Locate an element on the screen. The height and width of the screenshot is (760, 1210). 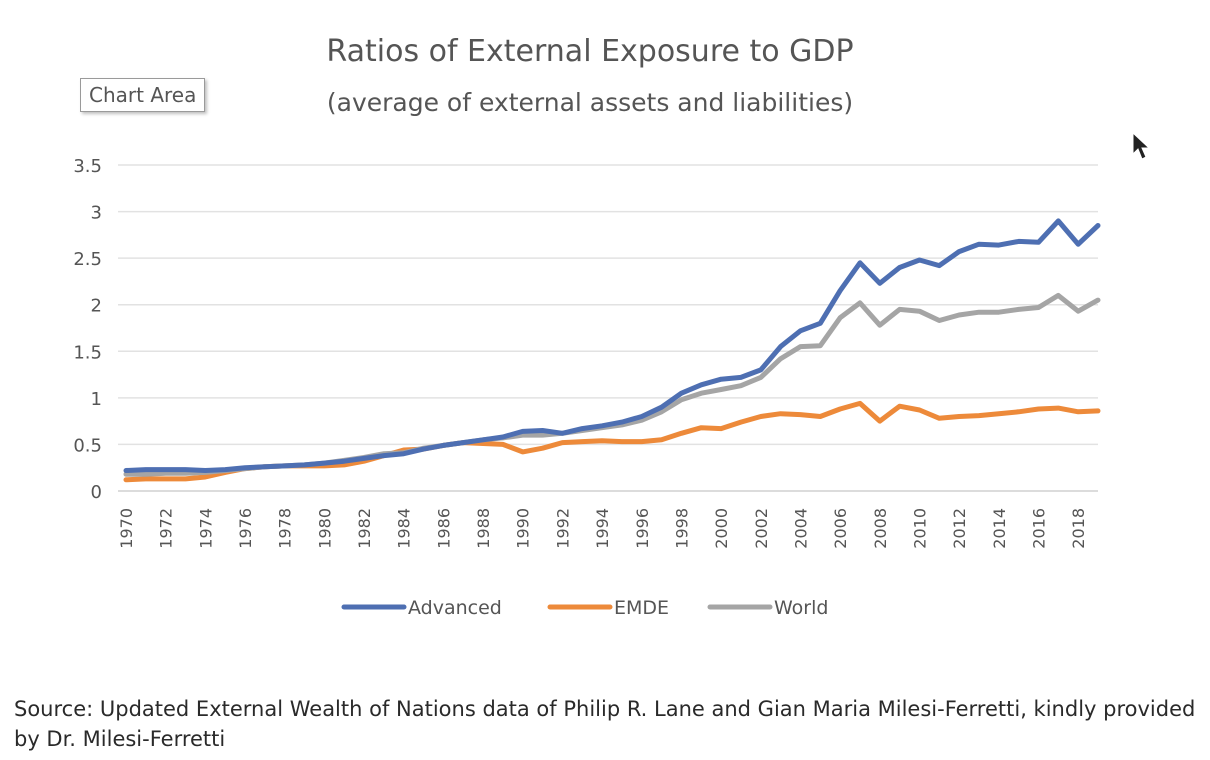
y-tick-label: 3.5 is located at coordinates (87, 166).